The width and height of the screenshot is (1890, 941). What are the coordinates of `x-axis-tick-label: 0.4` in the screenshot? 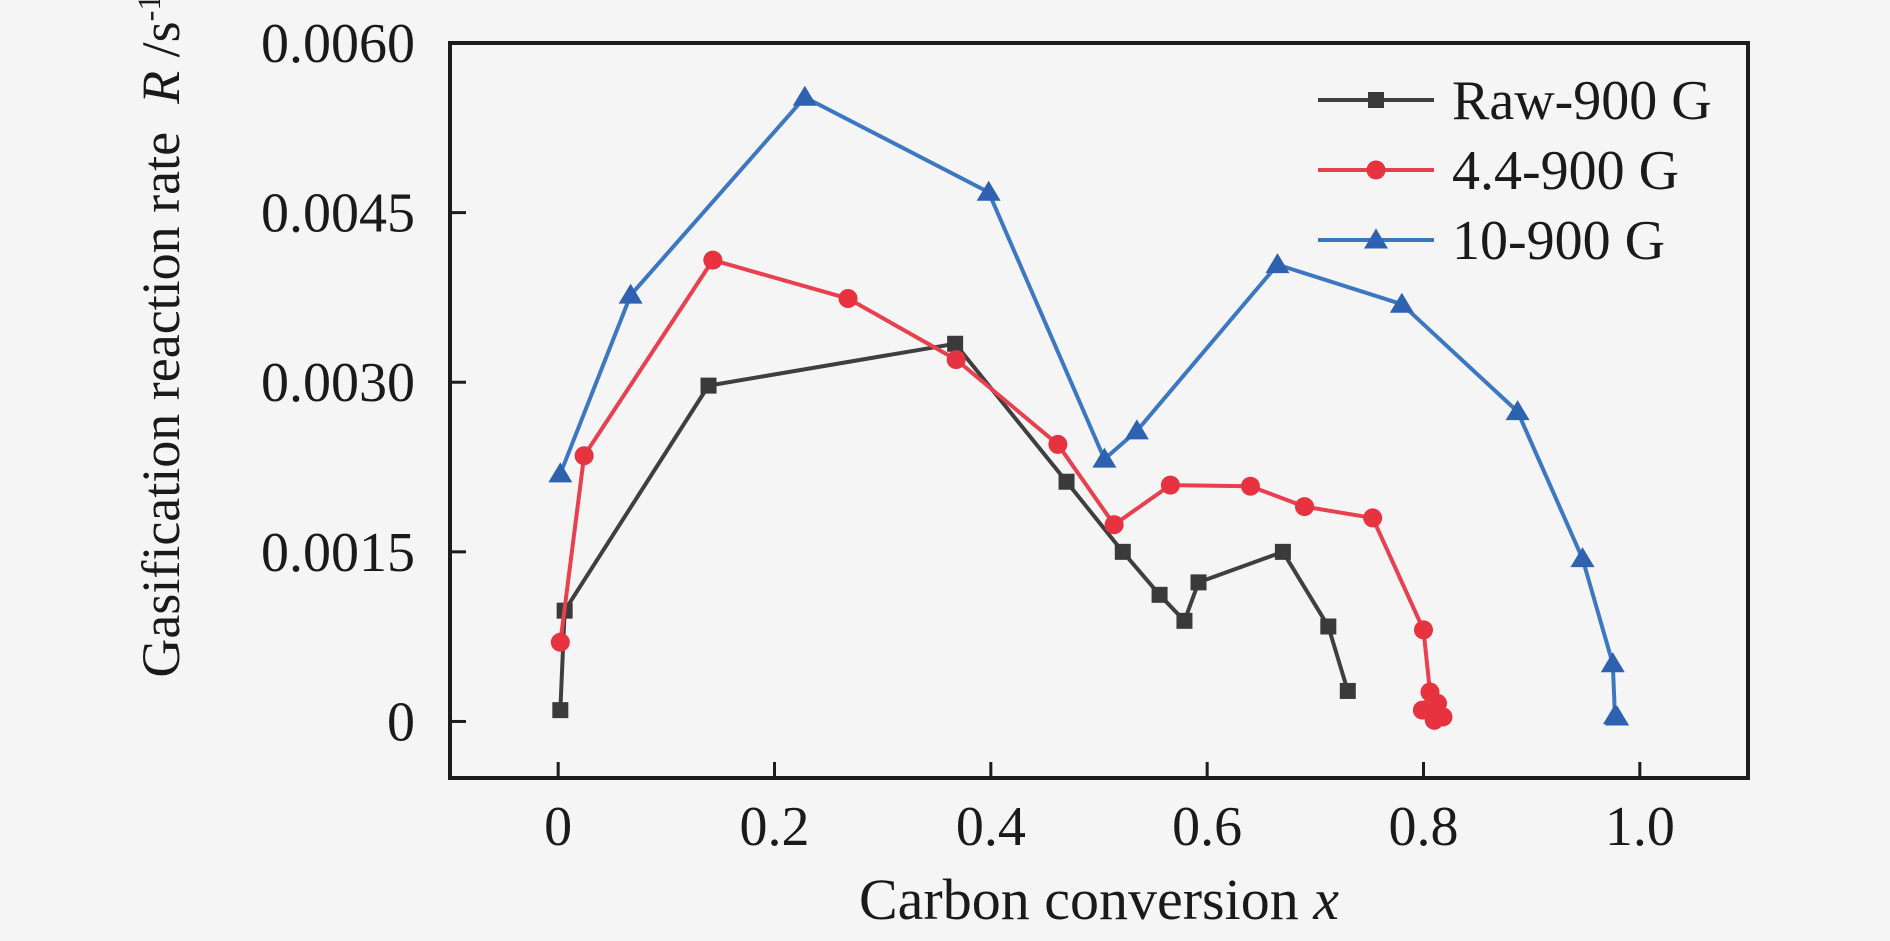 It's located at (991, 827).